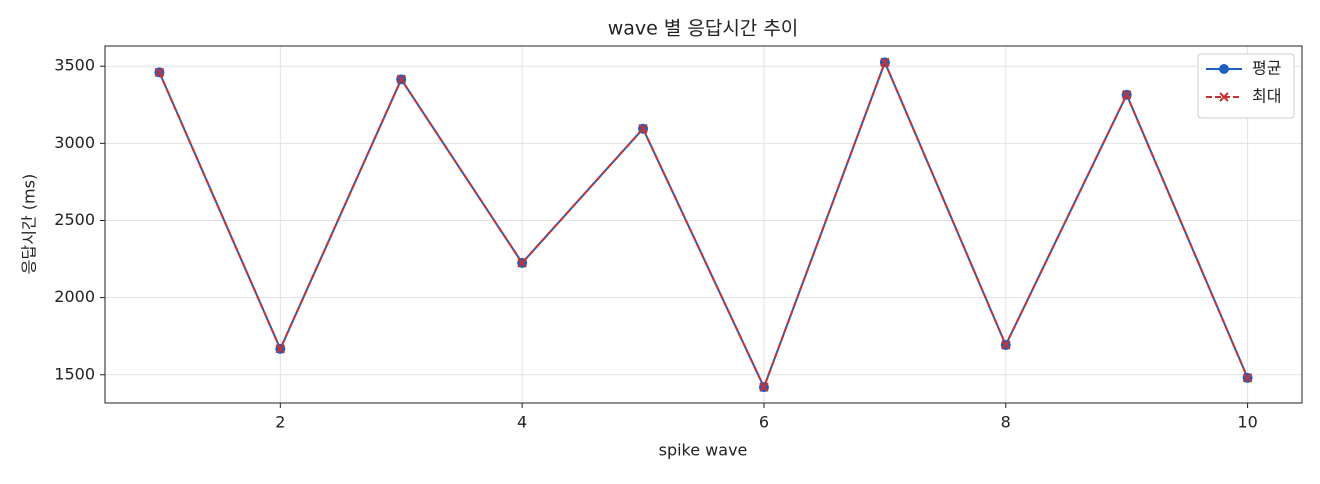 Image resolution: width=1320 pixels, height=484 pixels. What do you see at coordinates (29, 224) in the screenshot?
I see `y-axis-label: 응답시간 (ms)` at bounding box center [29, 224].